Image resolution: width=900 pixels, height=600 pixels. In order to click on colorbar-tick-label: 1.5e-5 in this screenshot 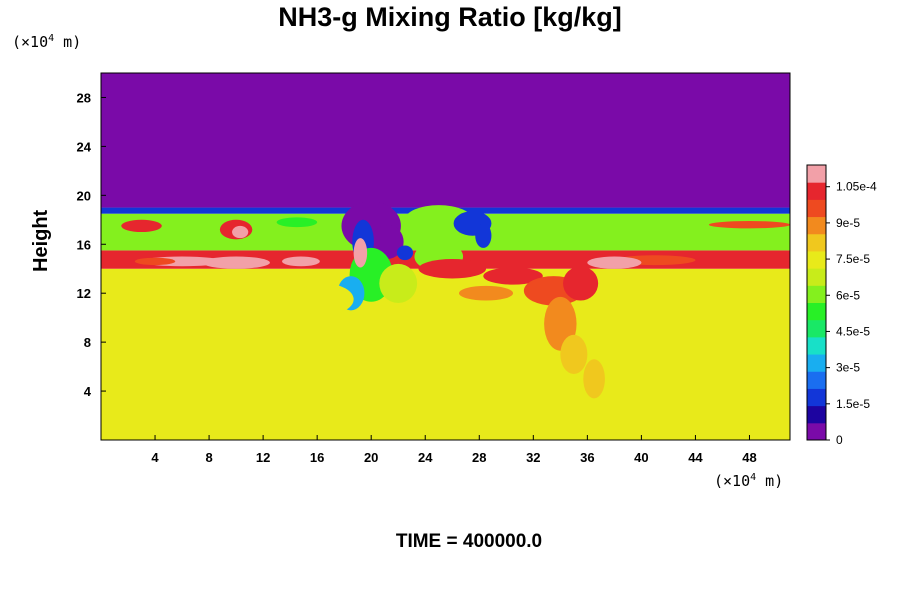, I will do `click(853, 404)`.